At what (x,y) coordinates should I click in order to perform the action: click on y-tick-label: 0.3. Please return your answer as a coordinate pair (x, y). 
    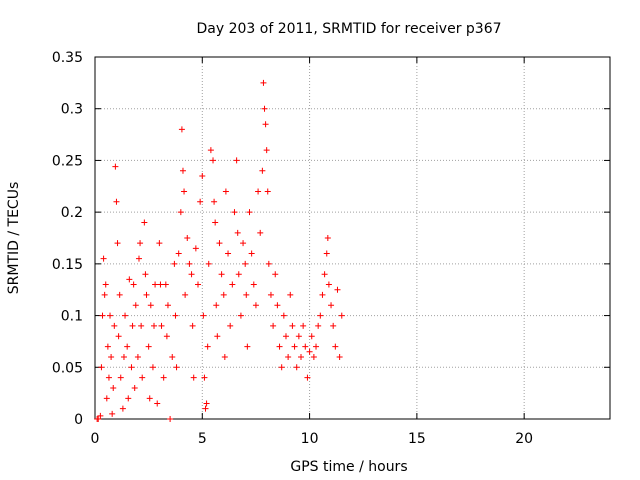
    Looking at the image, I should click on (72, 110).